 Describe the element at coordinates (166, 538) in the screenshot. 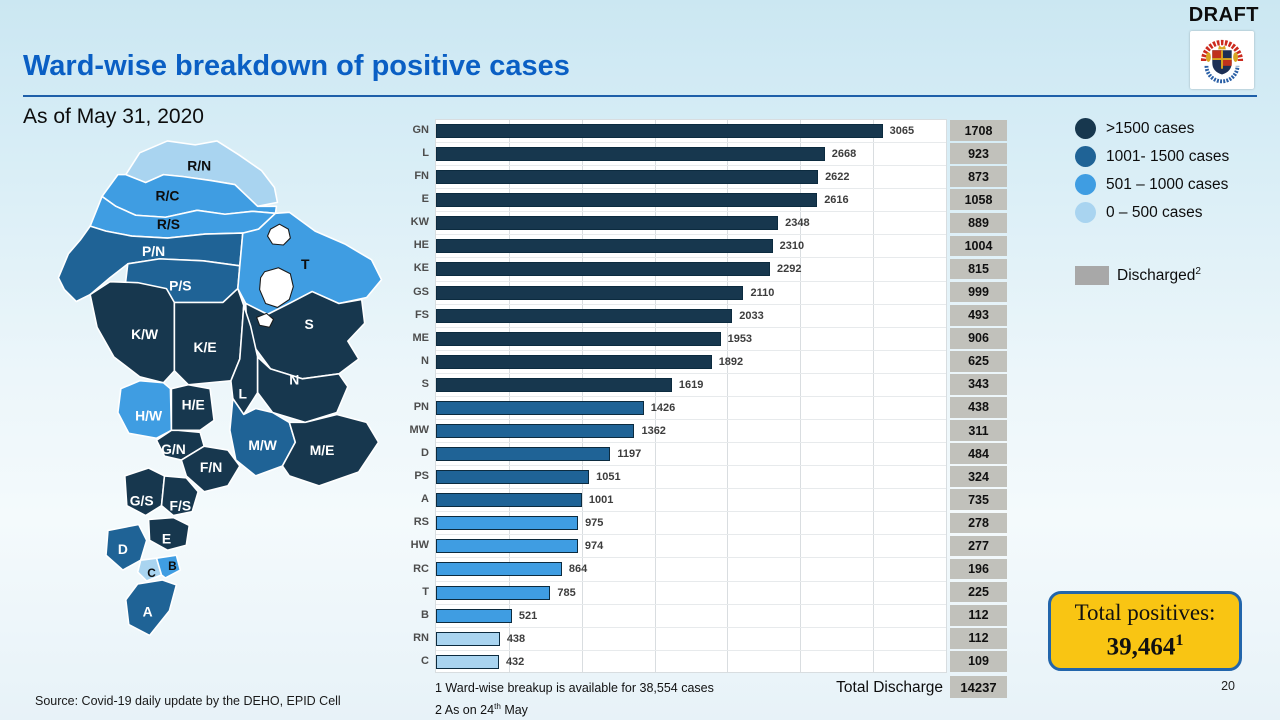

I see `ward-label-e: E` at that location.